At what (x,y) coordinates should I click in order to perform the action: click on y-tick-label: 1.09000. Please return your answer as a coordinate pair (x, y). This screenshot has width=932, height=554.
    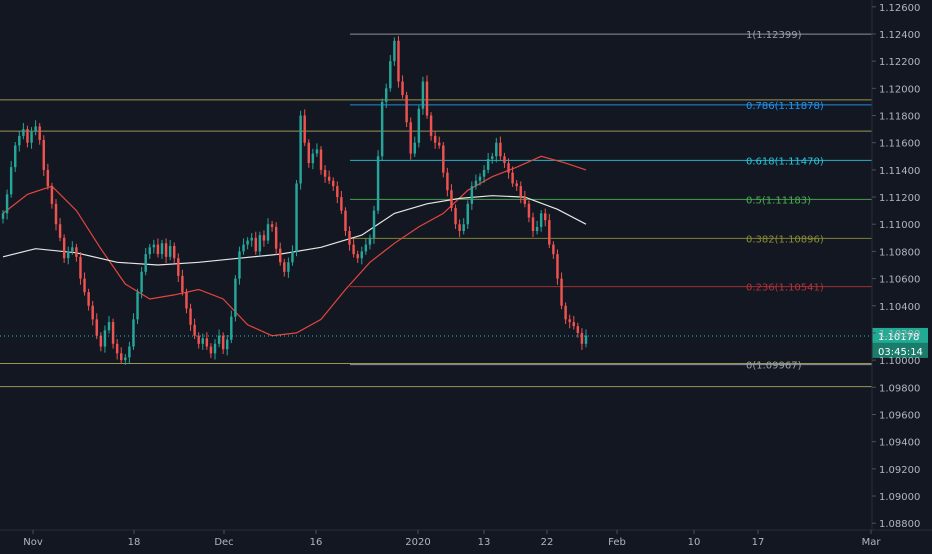
    Looking at the image, I should click on (899, 497).